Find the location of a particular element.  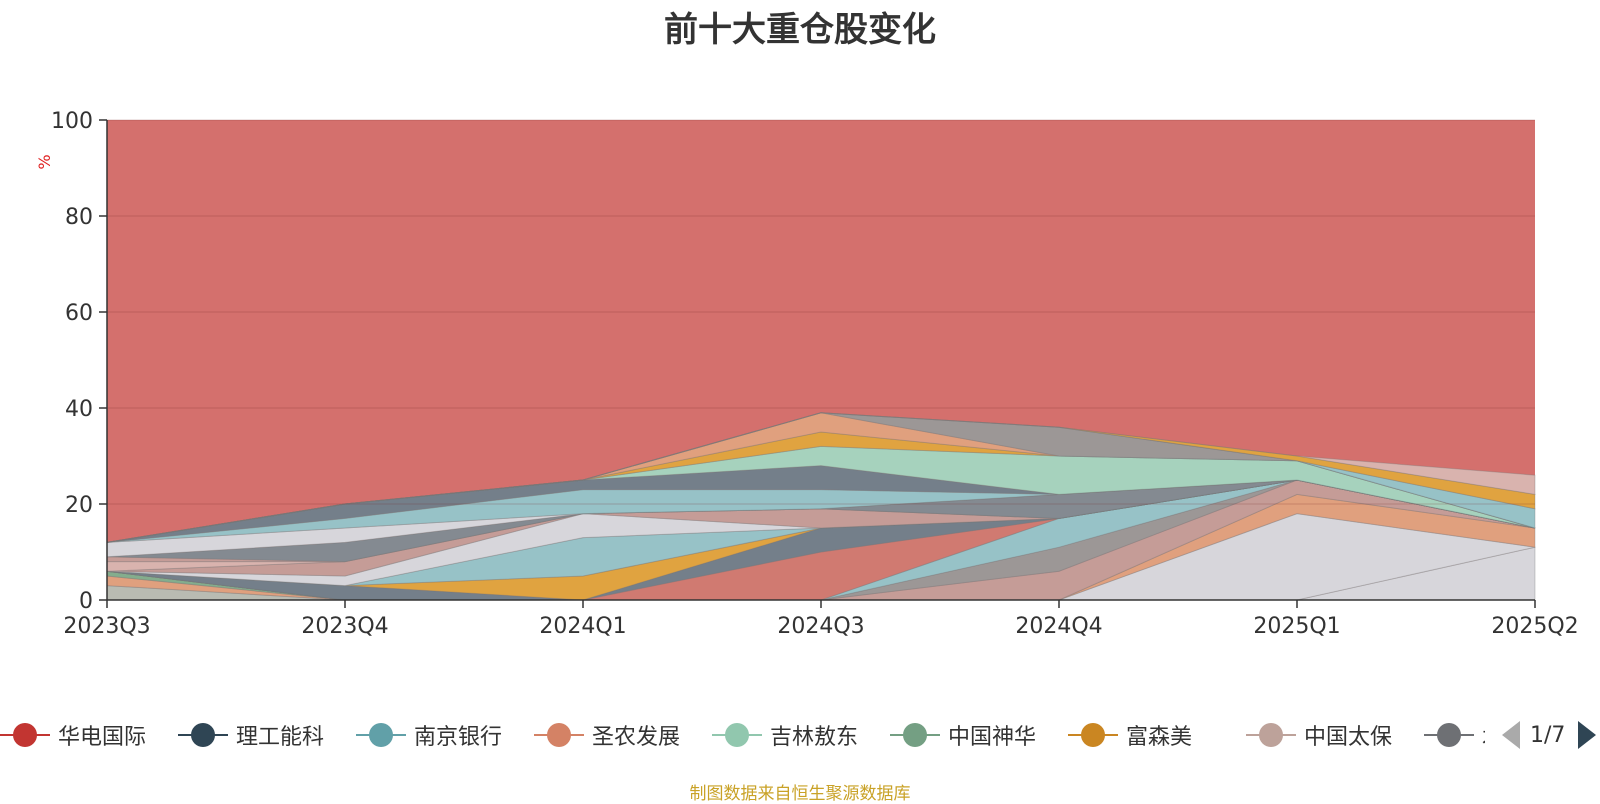

legend-item: 中国太保 is located at coordinates (1319, 735).